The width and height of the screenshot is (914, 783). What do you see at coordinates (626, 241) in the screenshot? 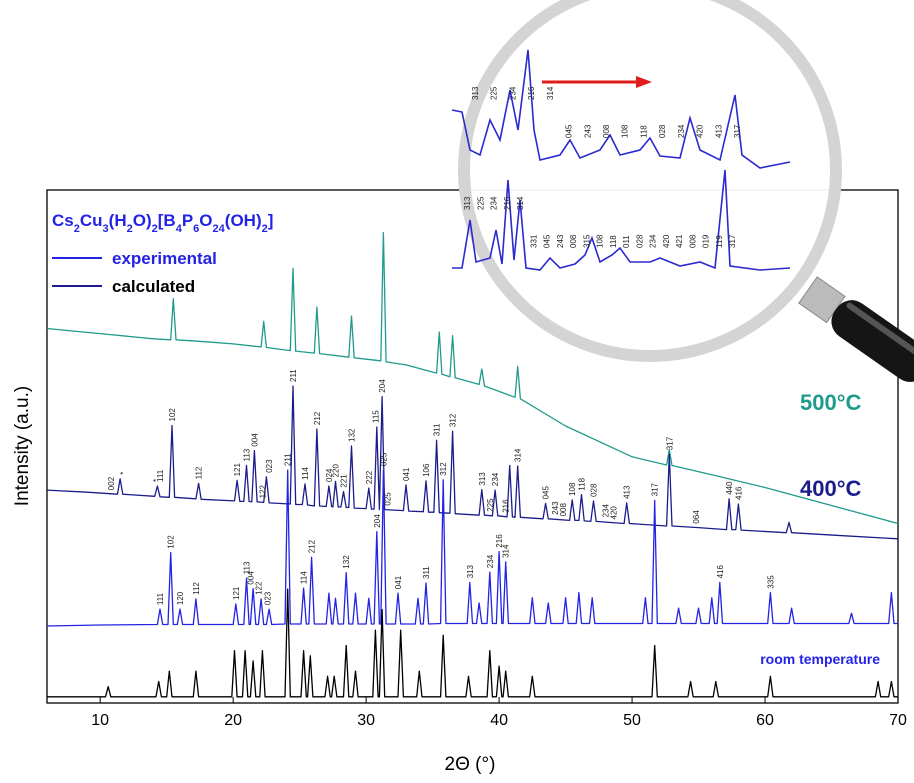
I see `inset-label: 011` at bounding box center [626, 241].